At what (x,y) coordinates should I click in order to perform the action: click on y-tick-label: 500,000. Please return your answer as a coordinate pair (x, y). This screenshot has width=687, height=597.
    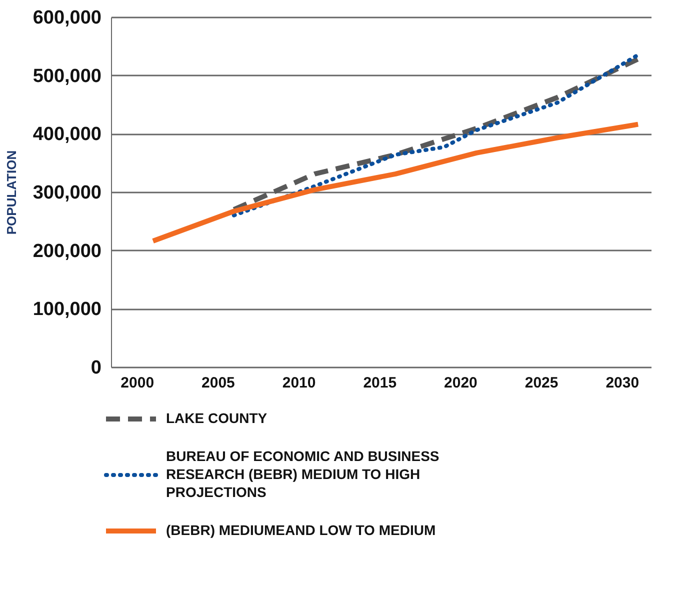
    Looking at the image, I should click on (67, 76).